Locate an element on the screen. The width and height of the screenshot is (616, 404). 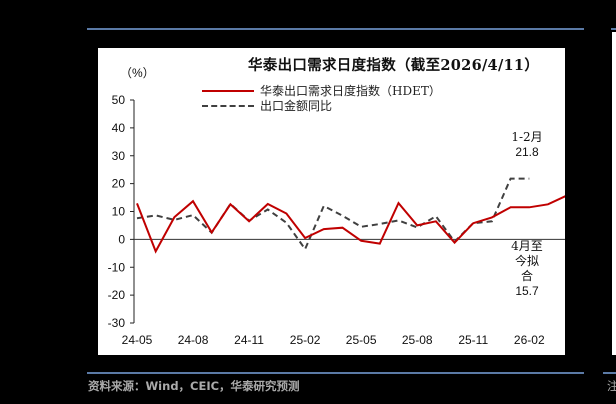
source-note-next: 注 is located at coordinates (611, 387).